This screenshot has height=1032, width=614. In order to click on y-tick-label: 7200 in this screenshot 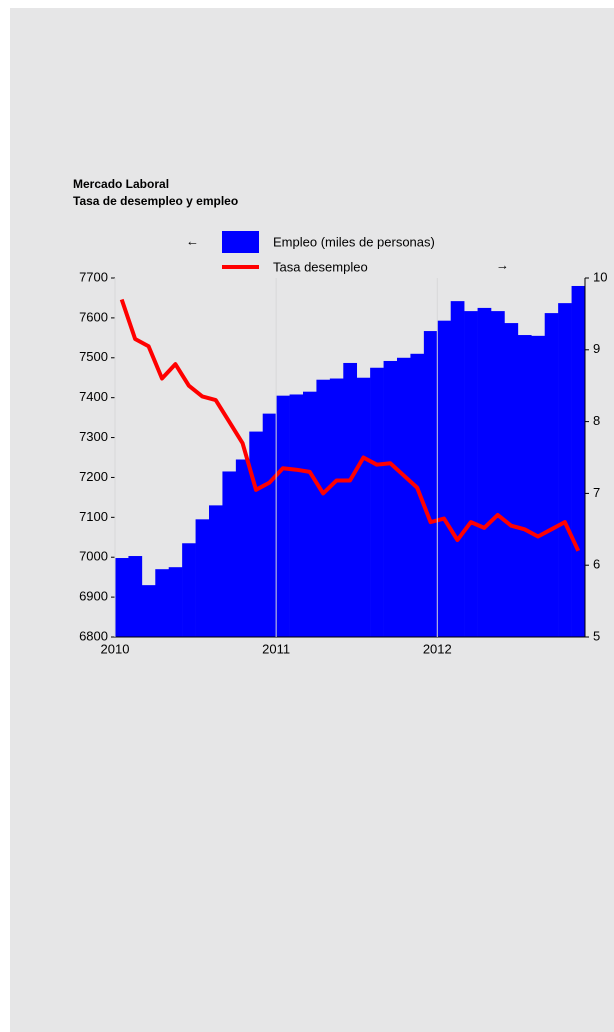, I will do `click(93, 476)`.